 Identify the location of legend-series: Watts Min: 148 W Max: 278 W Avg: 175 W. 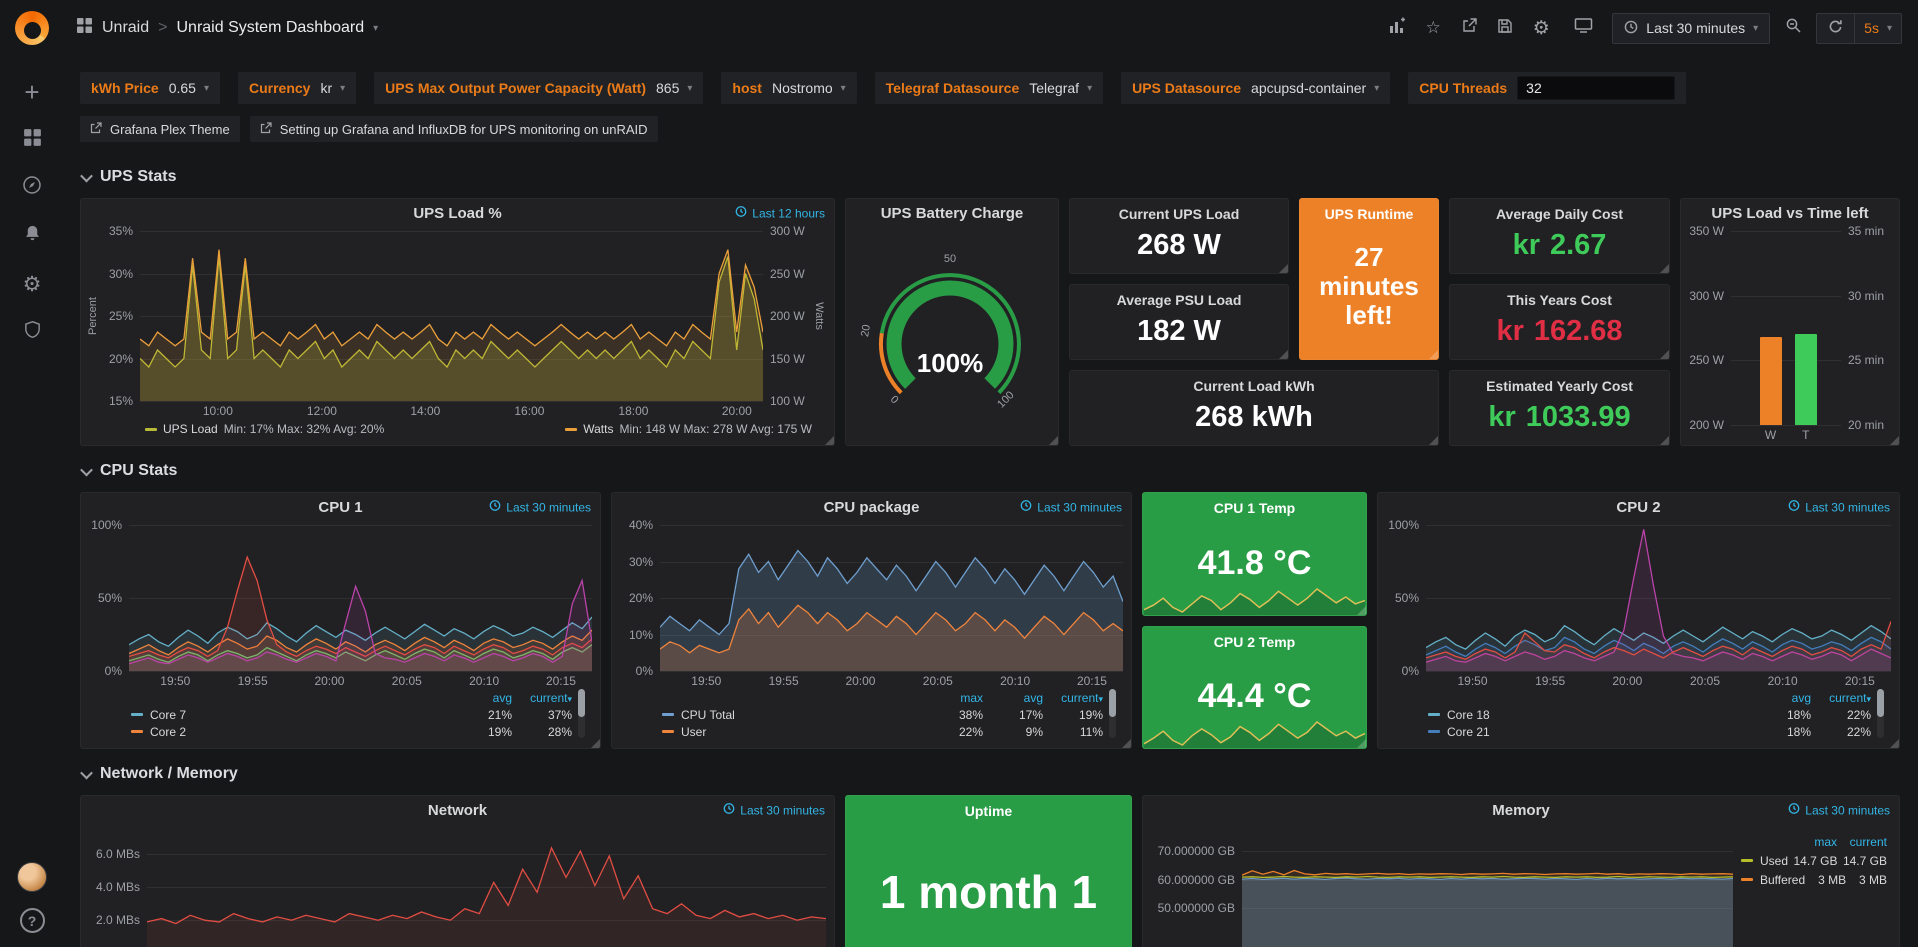
(688, 429).